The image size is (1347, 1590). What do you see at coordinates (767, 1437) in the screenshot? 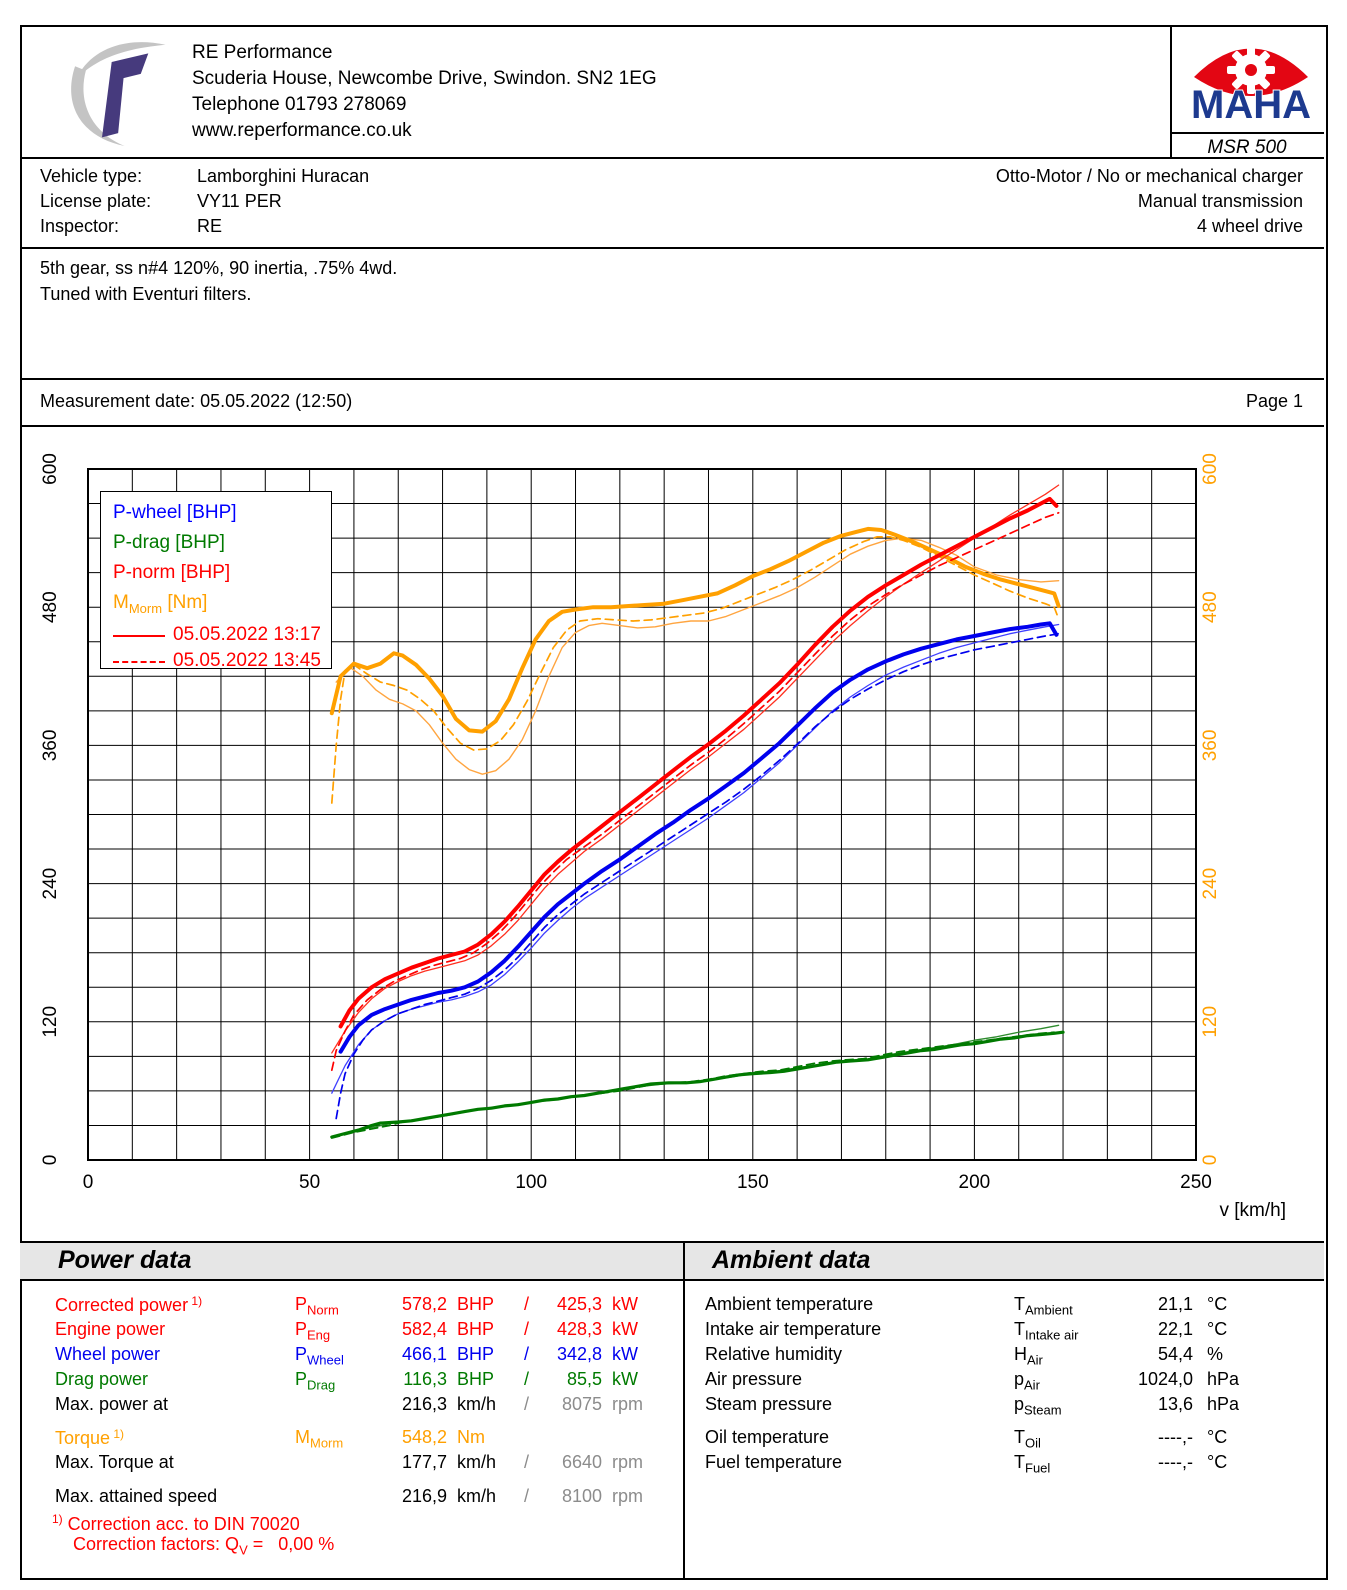
I see `ambient-row-label: Oil temperature` at bounding box center [767, 1437].